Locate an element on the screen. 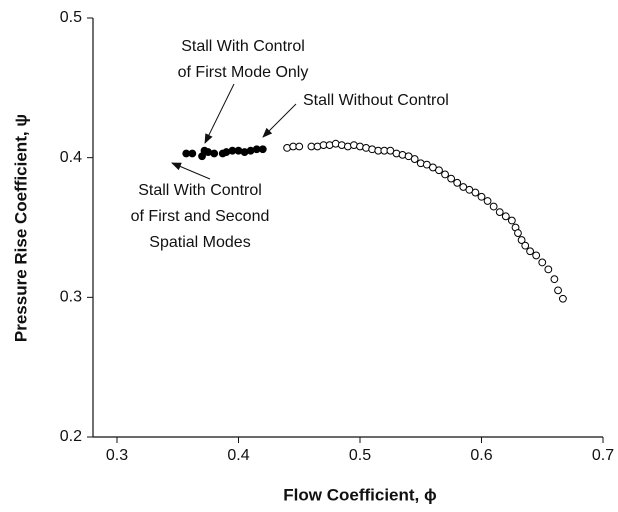  annotation: Stall Without Control is located at coordinates (376, 100).